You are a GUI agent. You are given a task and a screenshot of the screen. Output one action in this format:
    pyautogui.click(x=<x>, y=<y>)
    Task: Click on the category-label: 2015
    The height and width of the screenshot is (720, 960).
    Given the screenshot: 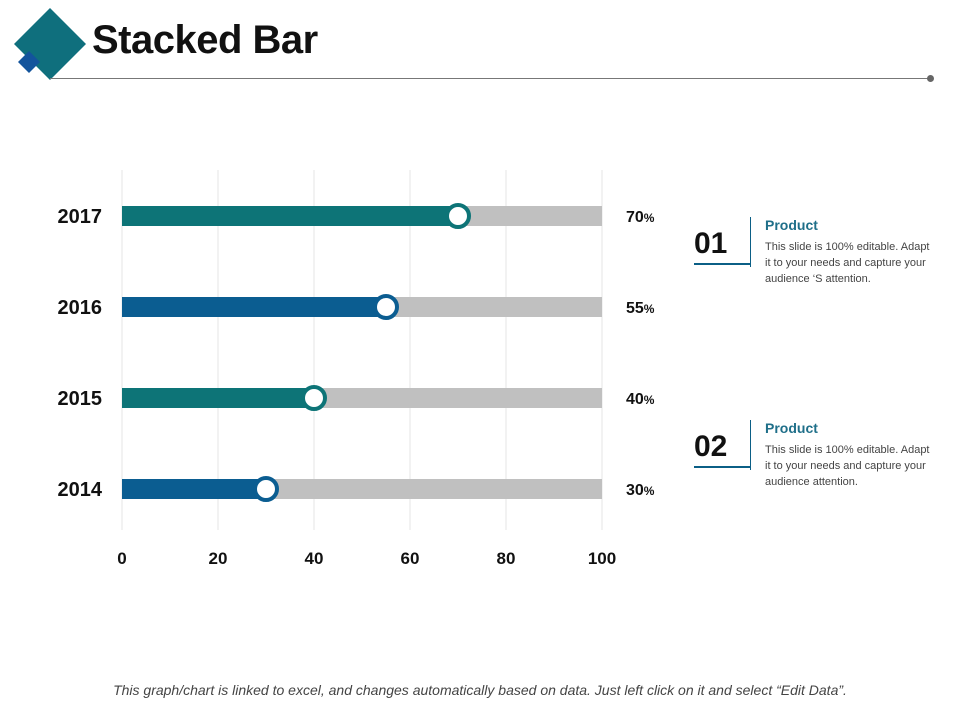 What is the action you would take?
    pyautogui.click(x=80, y=399)
    